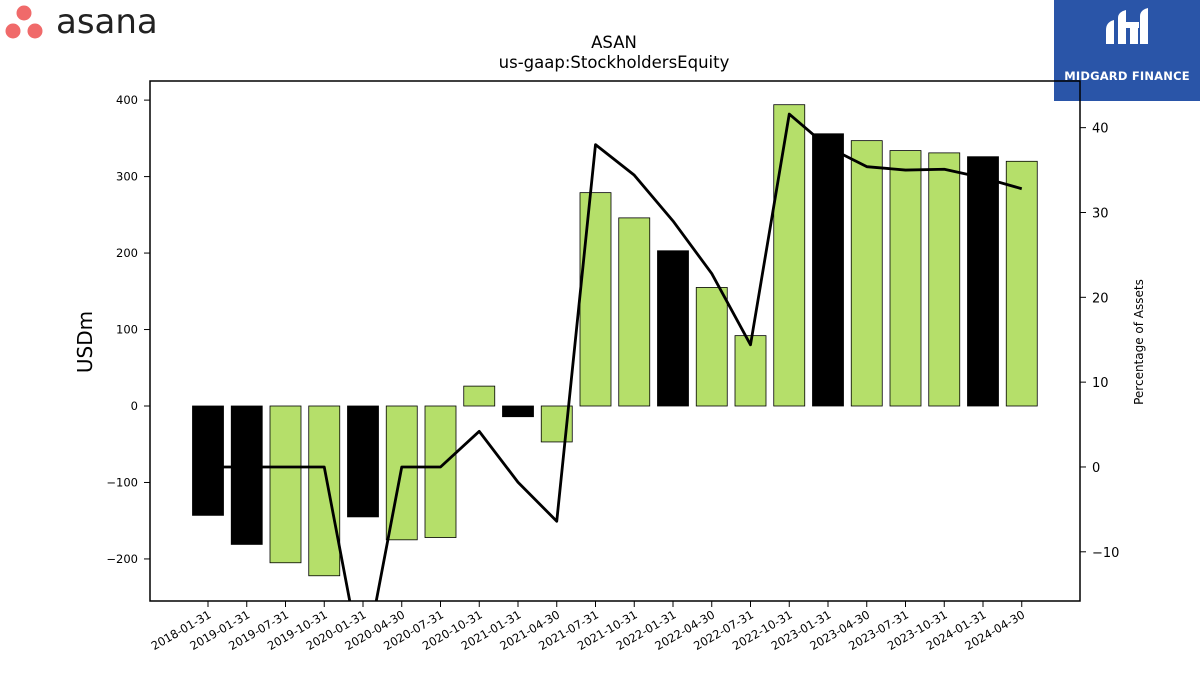 The image size is (1200, 675). What do you see at coordinates (134, 406) in the screenshot?
I see `y-tick-label: 0` at bounding box center [134, 406].